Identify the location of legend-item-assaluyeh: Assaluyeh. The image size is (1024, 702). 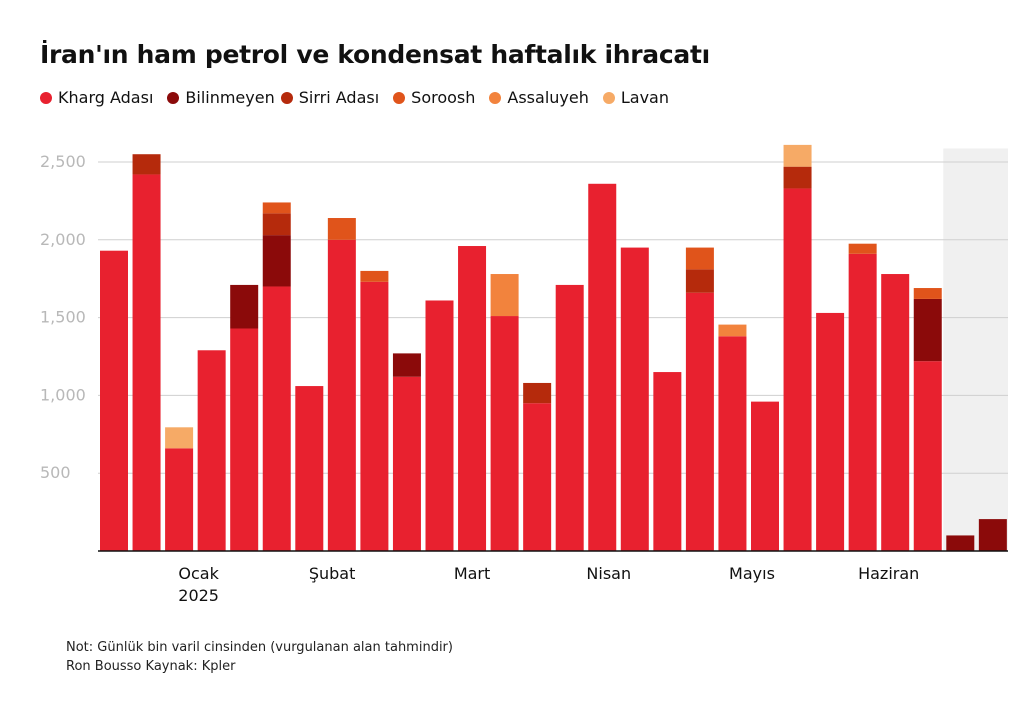
(539, 97).